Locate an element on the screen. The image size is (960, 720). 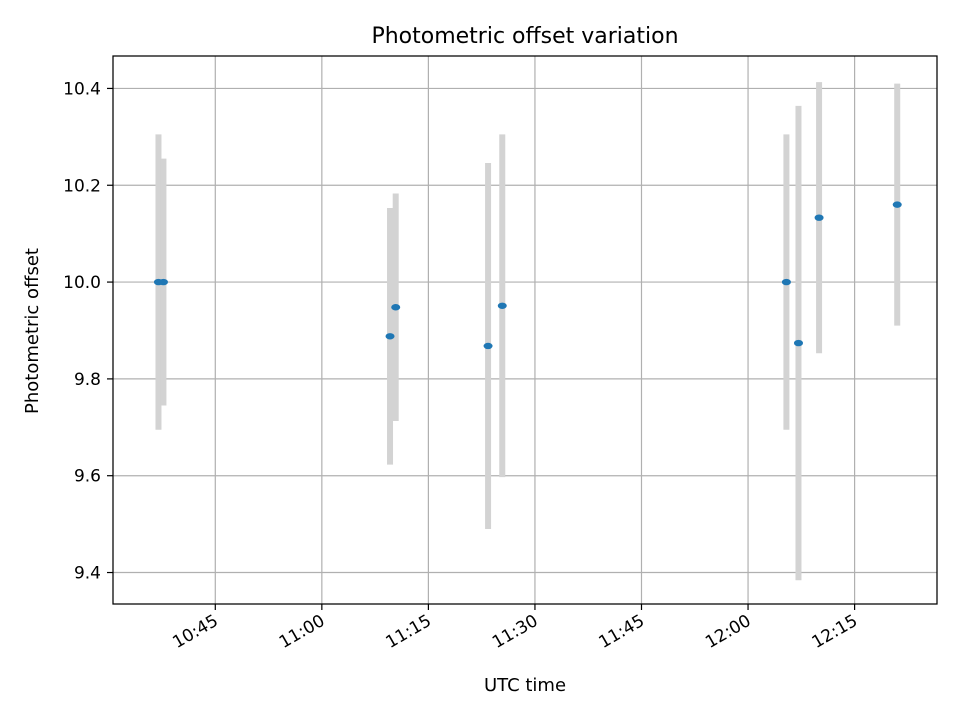
y-axis-label: Photometric offset is located at coordinates (32, 331).